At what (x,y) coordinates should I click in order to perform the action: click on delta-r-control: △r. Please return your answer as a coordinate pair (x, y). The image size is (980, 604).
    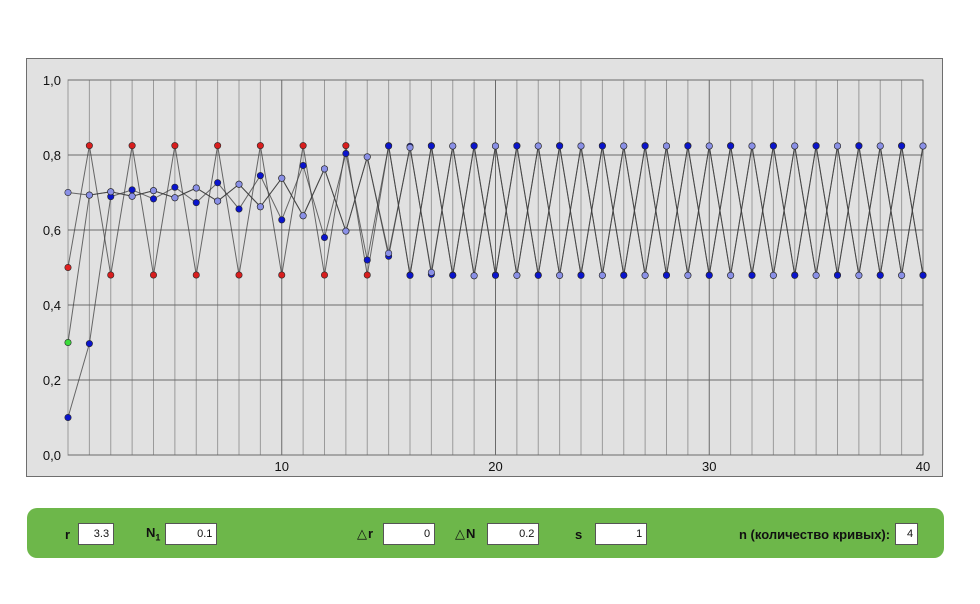
    Looking at the image, I should click on (396, 534).